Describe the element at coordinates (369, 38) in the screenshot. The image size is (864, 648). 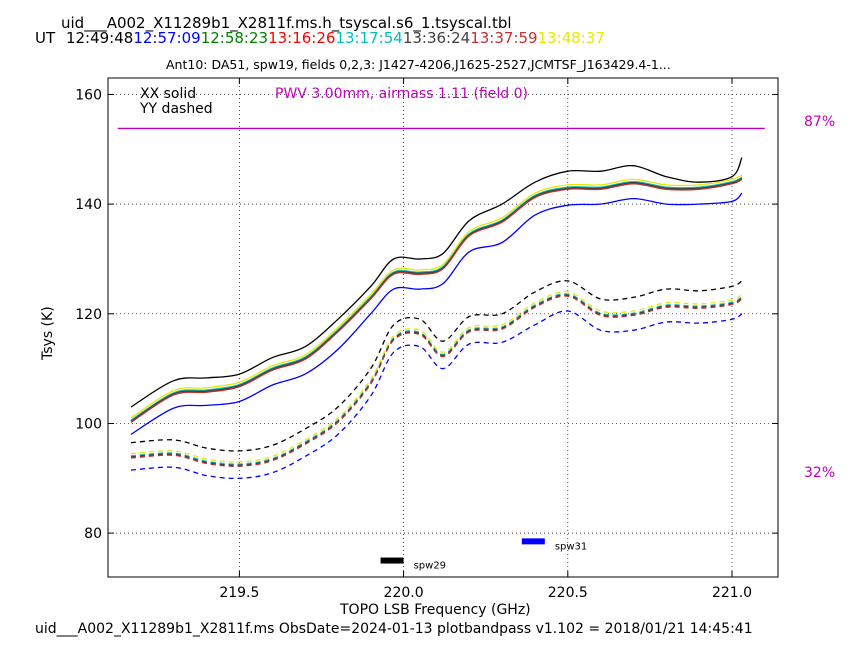
I see `ut-time-4: 13:17:54` at that location.